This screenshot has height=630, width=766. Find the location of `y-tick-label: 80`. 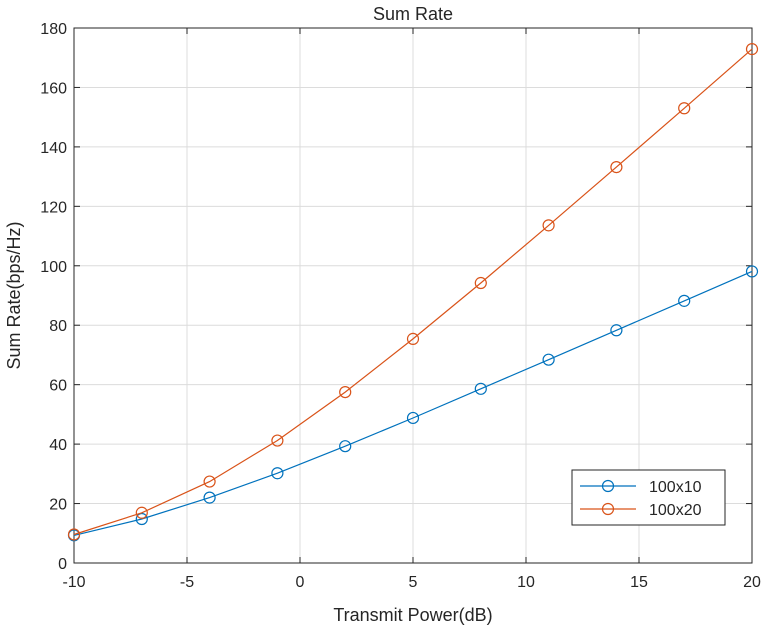

y-tick-label: 80 is located at coordinates (58, 326).